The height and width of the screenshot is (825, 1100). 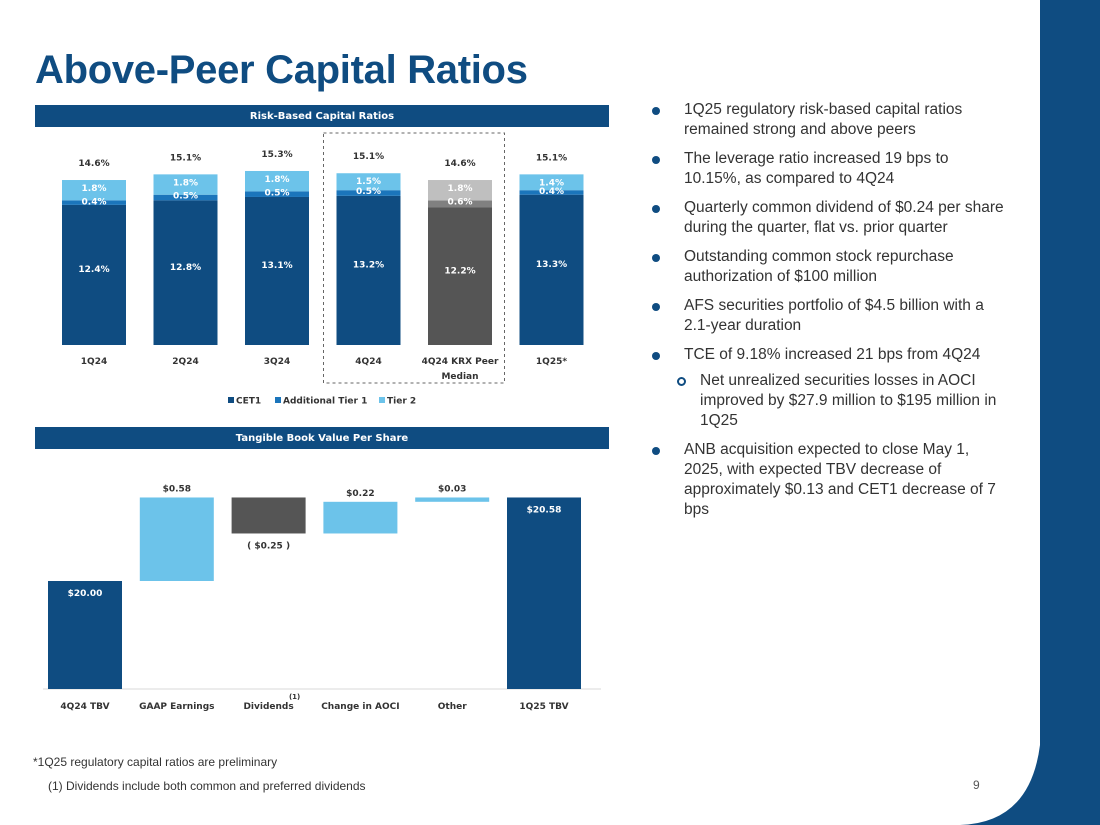 I want to click on category-label: 2Q24, so click(x=185, y=362).